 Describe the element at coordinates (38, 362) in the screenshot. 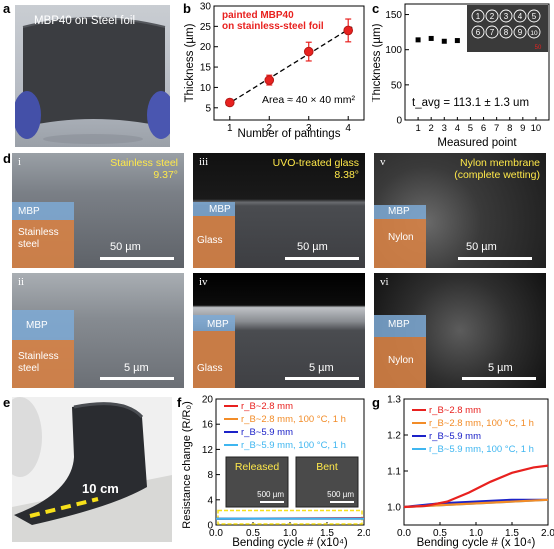

I see `sem-ii-layer-bottom: Stainless steel` at that location.